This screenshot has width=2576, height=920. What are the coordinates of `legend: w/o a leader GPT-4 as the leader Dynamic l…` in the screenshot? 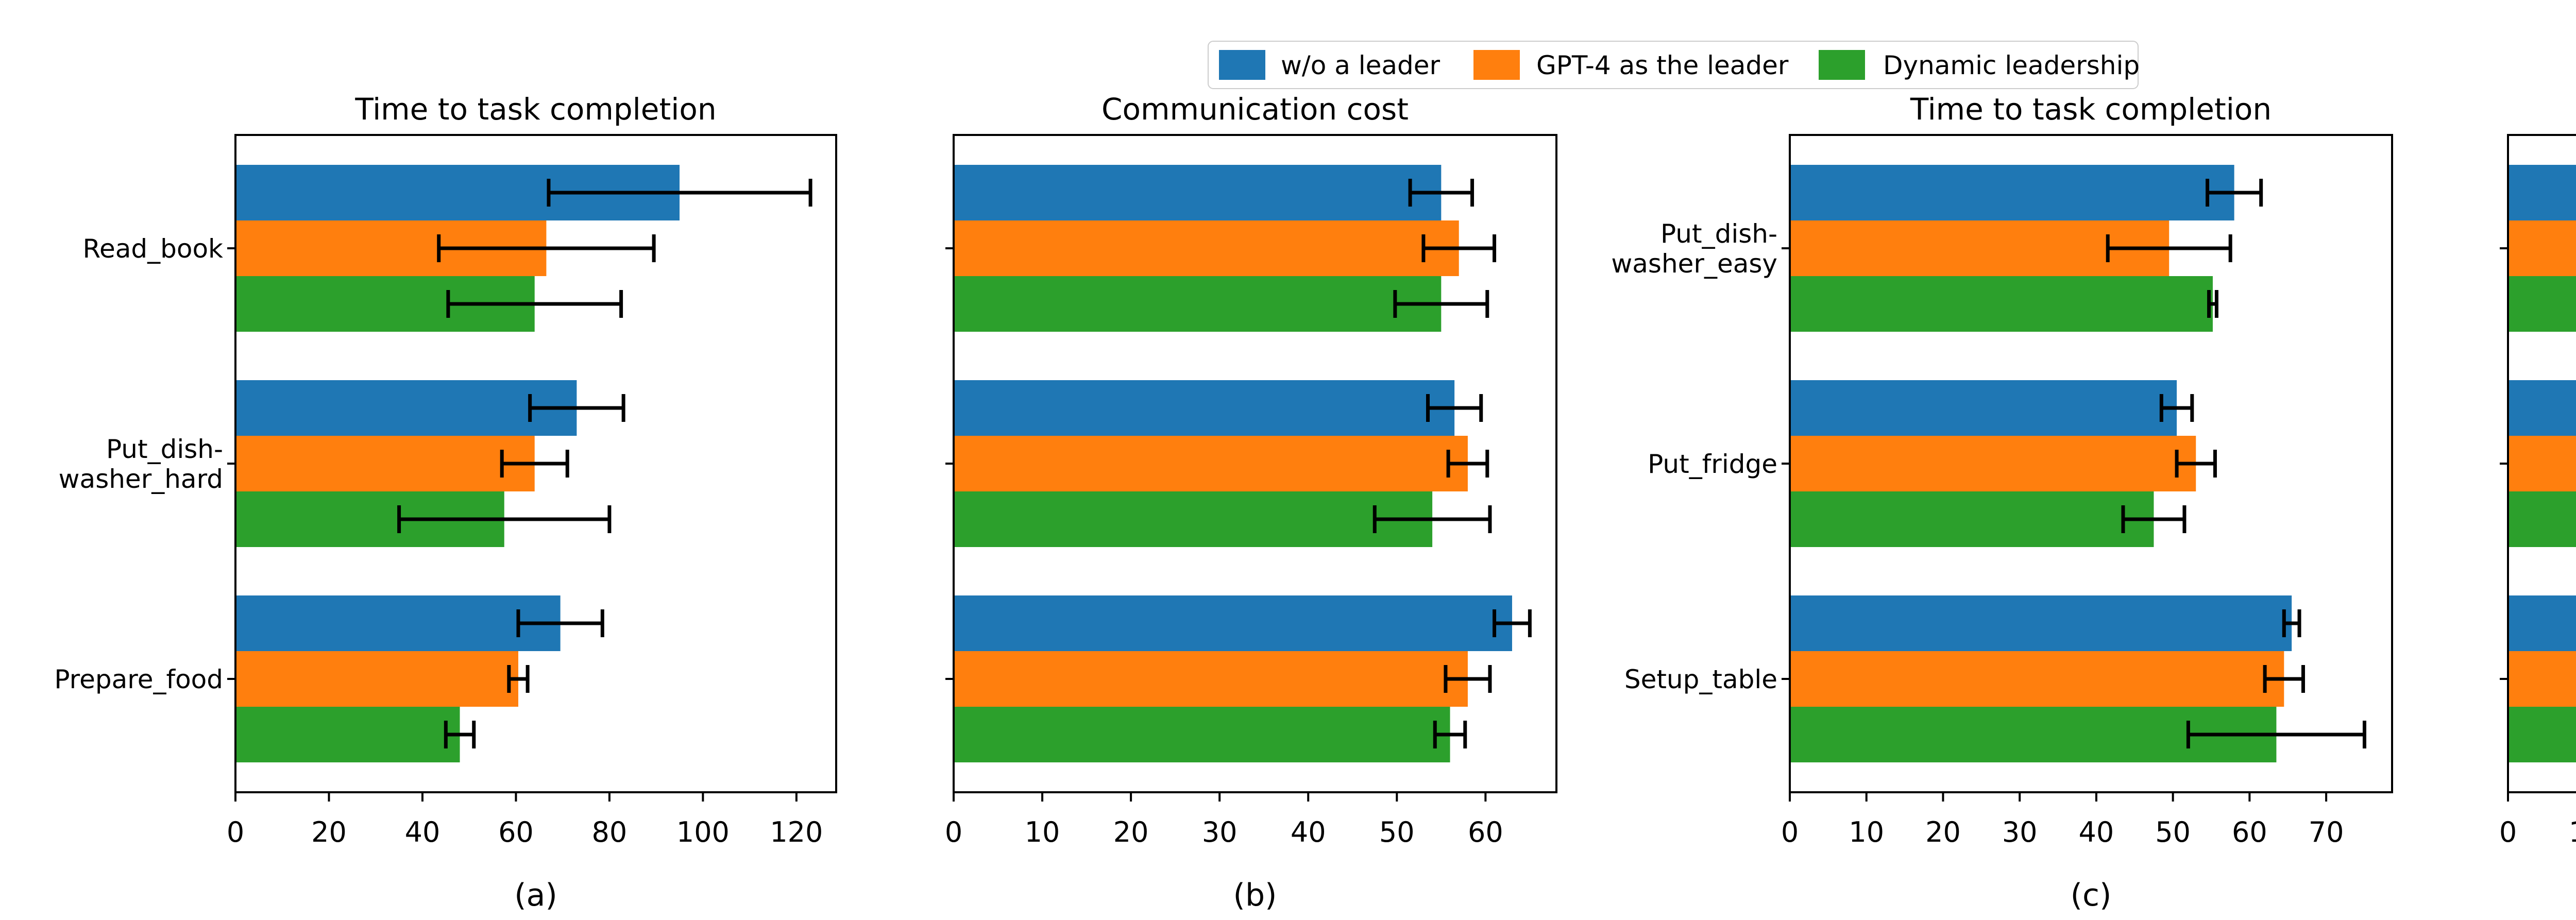 It's located at (1674, 65).